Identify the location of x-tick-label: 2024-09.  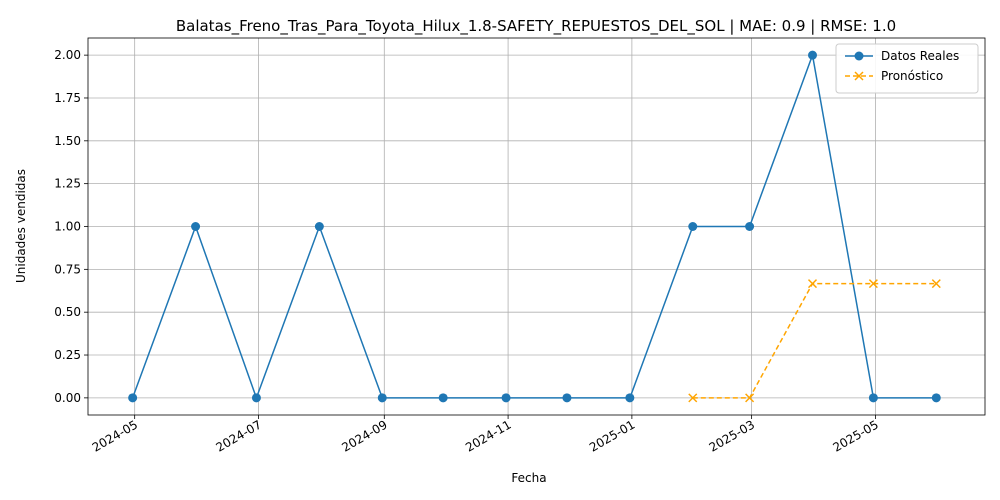
(364, 435).